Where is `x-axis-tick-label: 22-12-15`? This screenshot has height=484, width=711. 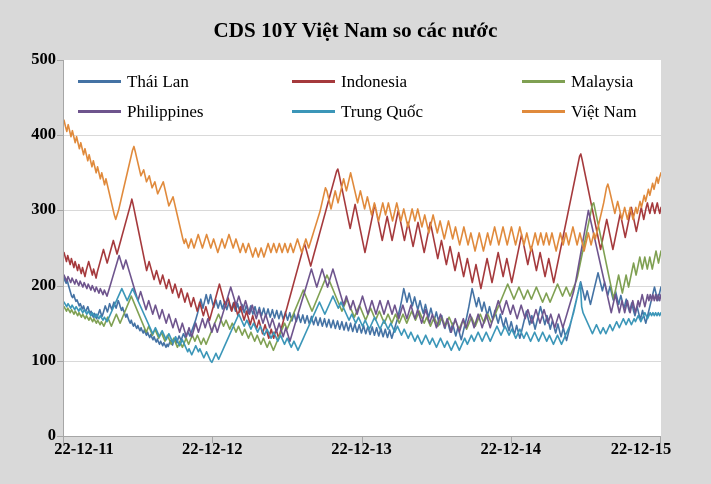
x-axis-tick-label: 22-12-15 is located at coordinates (641, 448).